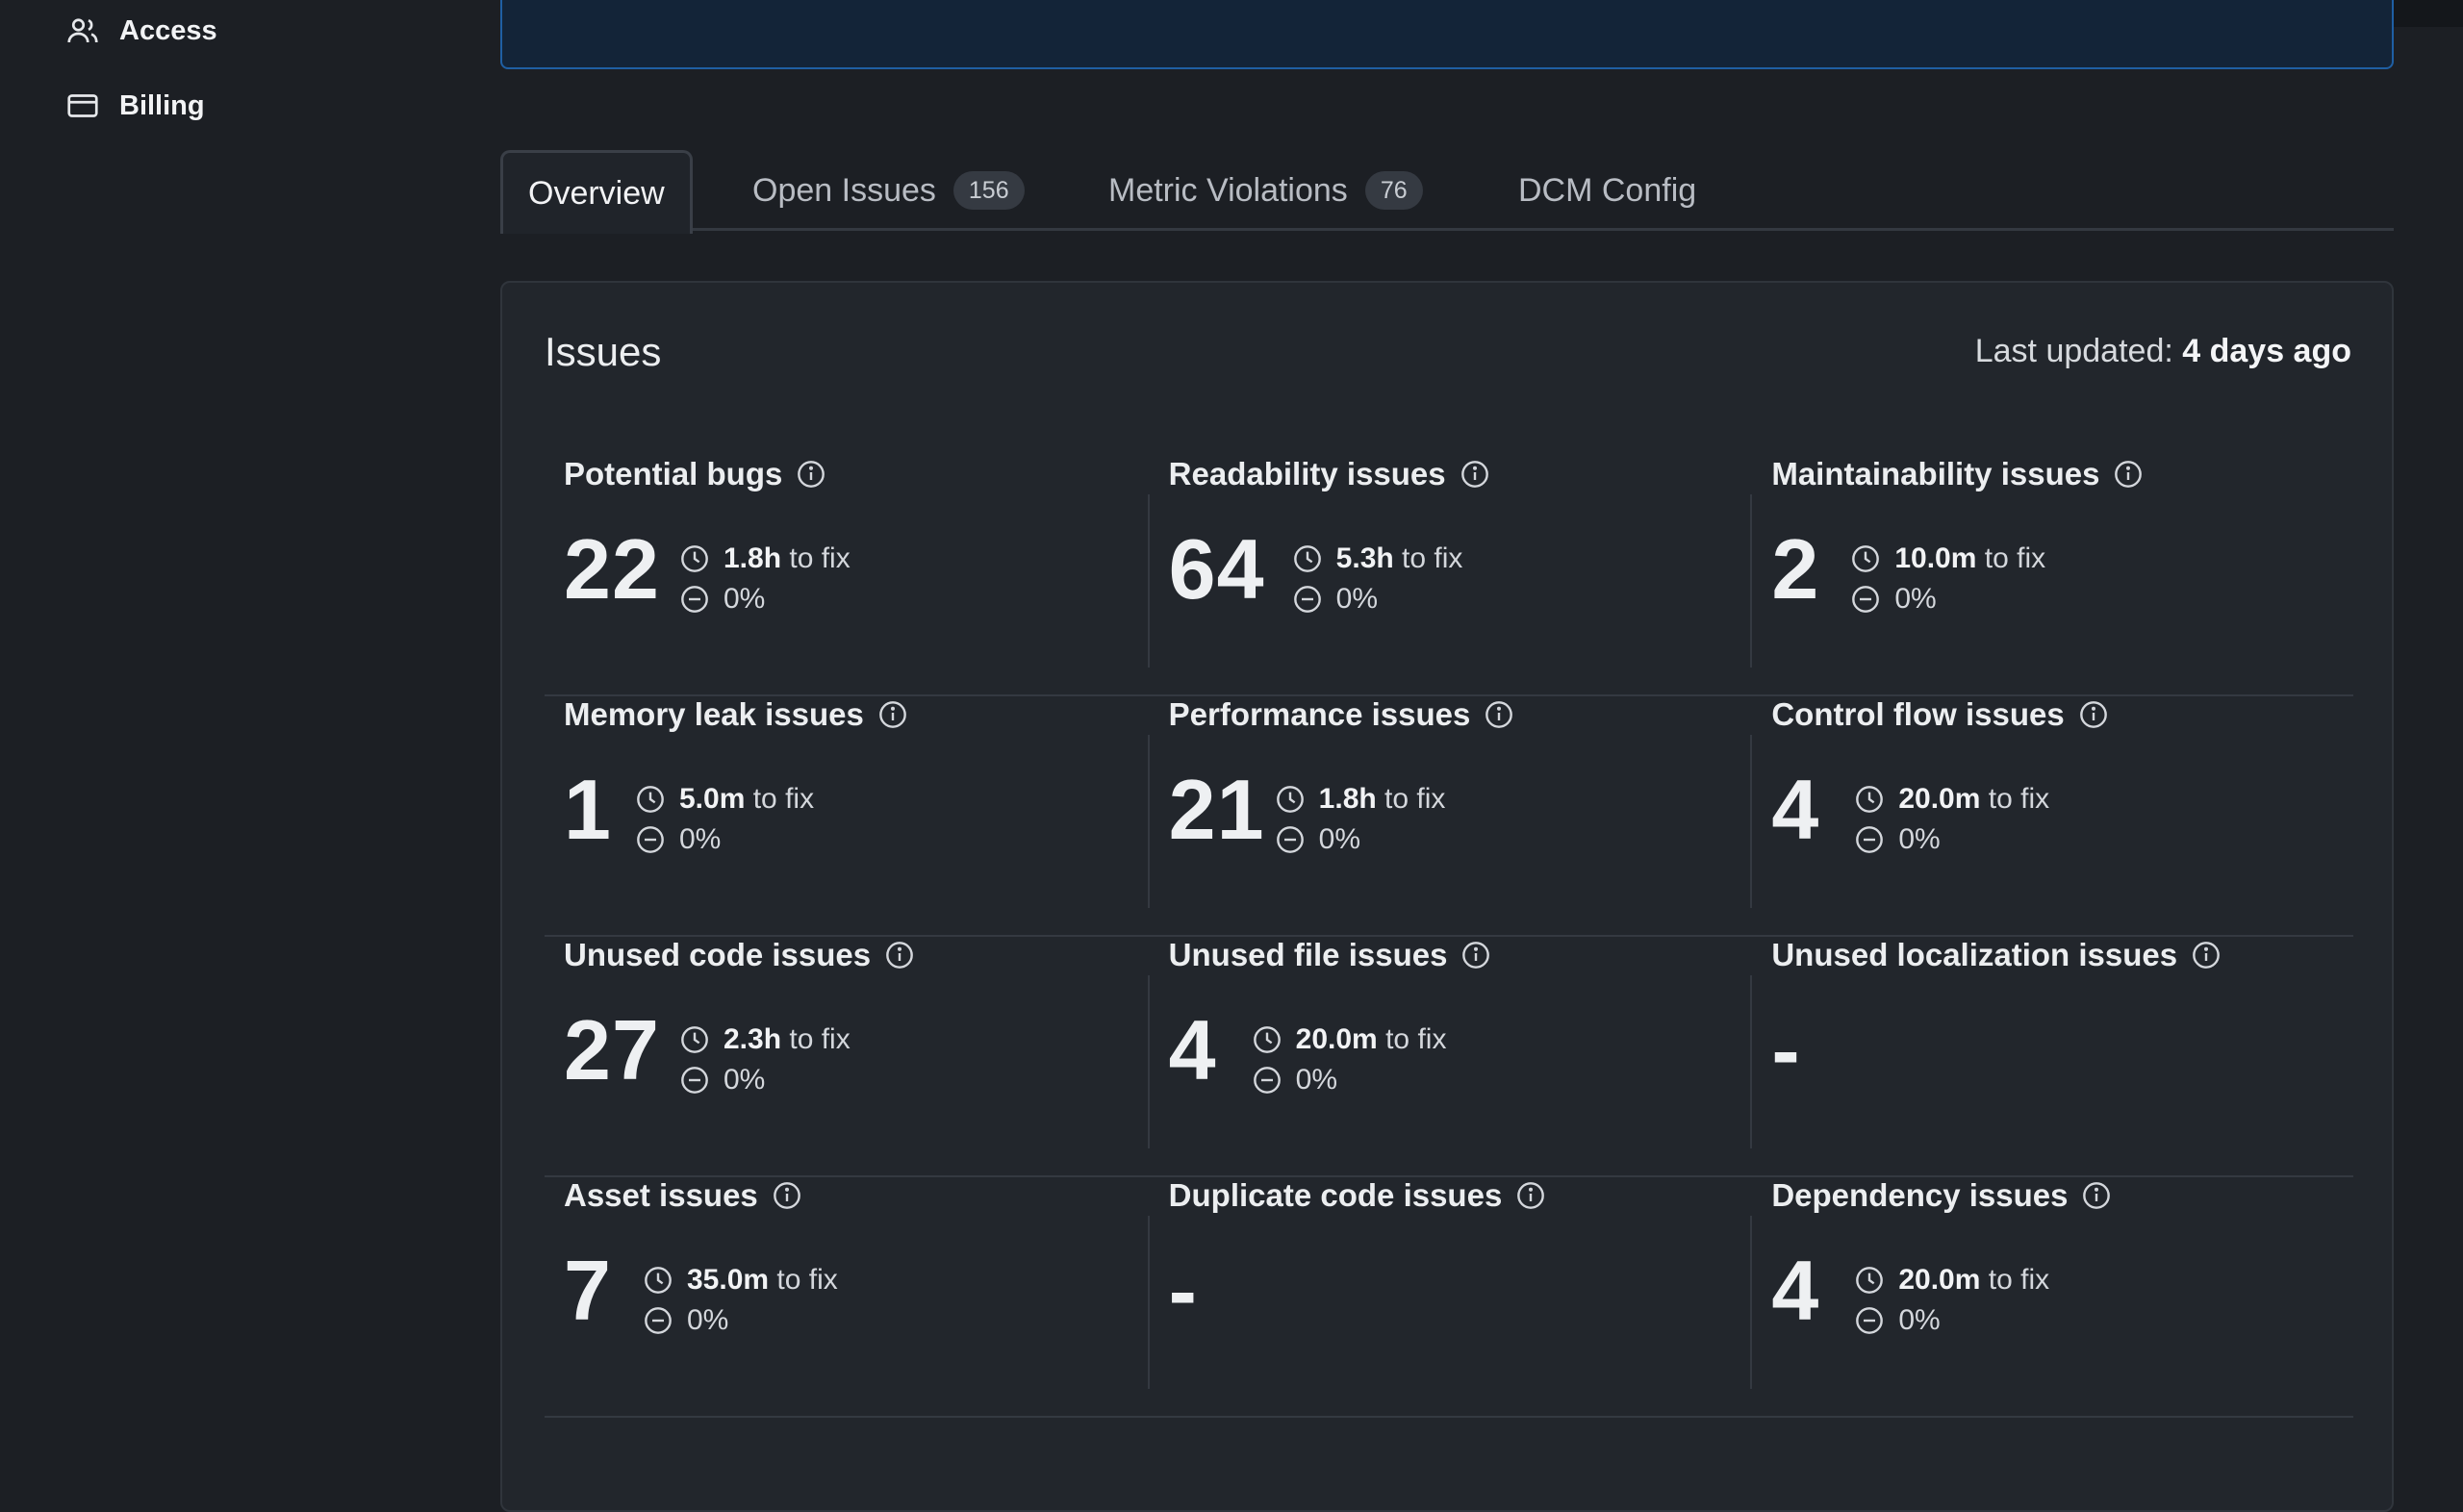 This screenshot has width=2463, height=1512. Describe the element at coordinates (2266, 351) in the screenshot. I see `last-updated-value: 4 days ago` at that location.